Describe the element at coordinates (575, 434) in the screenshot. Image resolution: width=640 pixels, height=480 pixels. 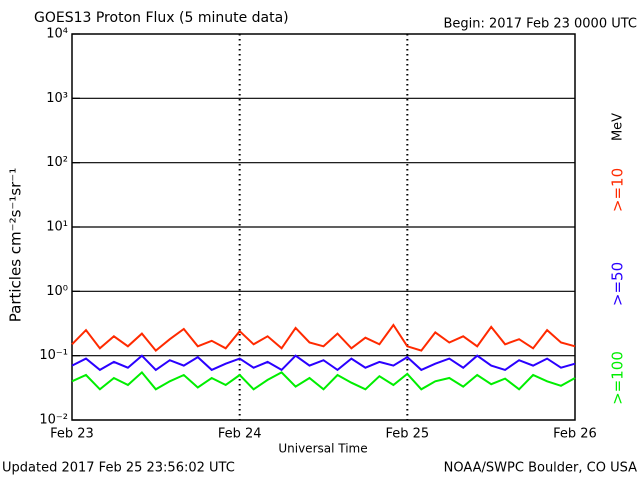
I see `x-tick-label: Feb 26` at that location.